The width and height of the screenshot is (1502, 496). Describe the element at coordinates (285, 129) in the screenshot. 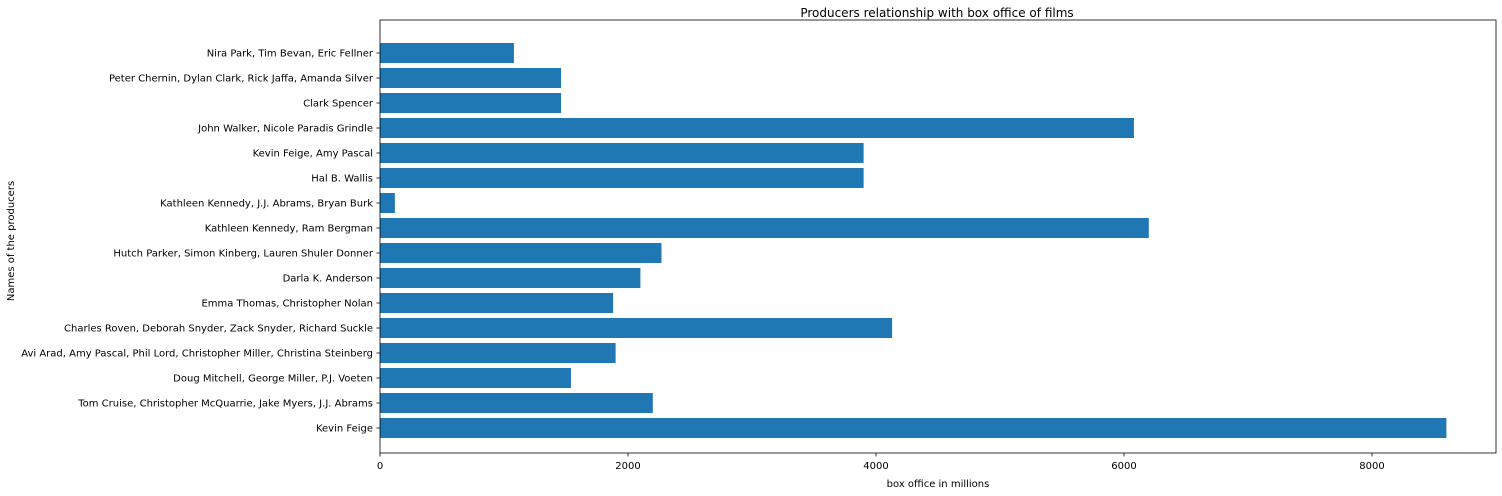

I see `y-tick-label: John Walker, Nicole Paradis Grindle` at that location.